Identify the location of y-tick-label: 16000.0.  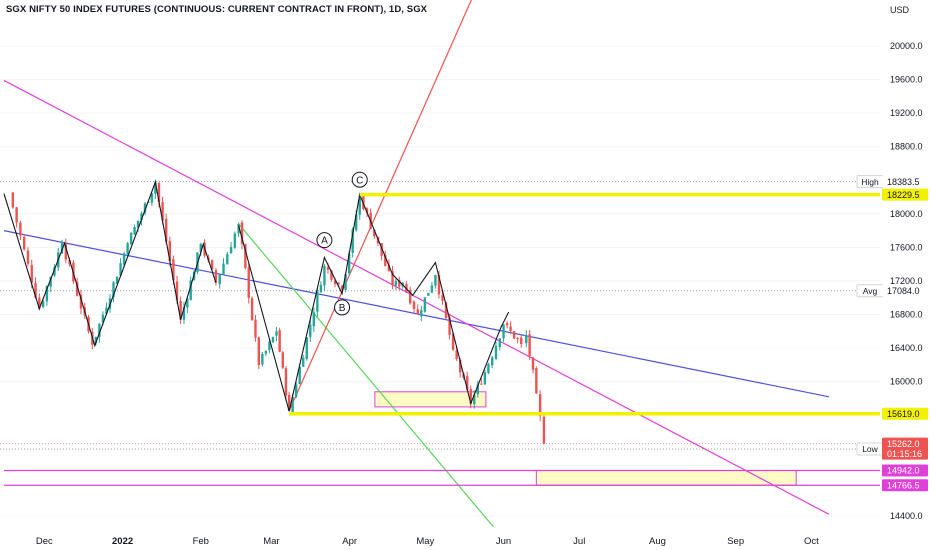
(906, 382).